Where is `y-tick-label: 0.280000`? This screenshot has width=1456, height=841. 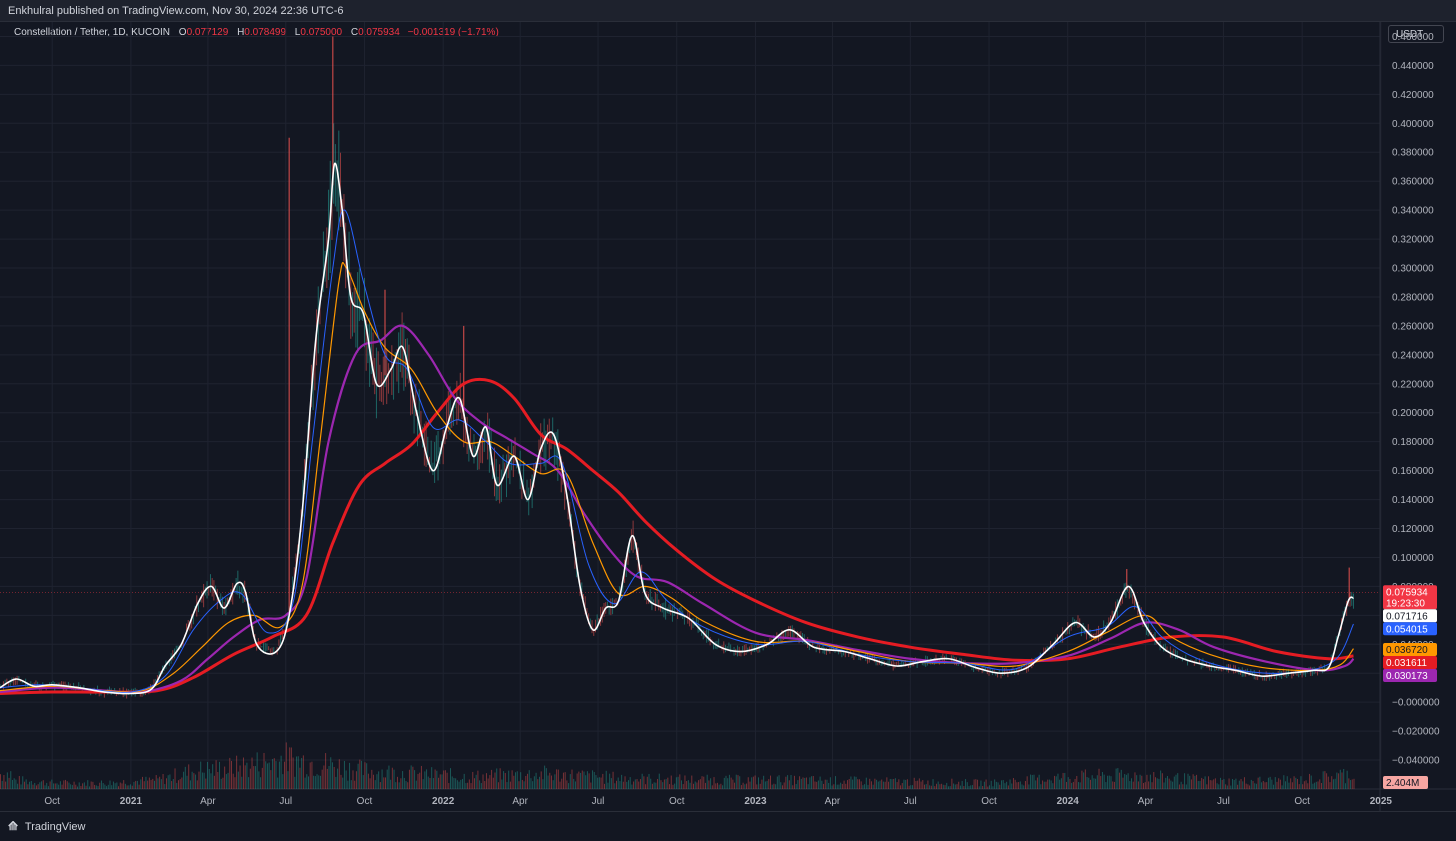
y-tick-label: 0.280000 is located at coordinates (1413, 297).